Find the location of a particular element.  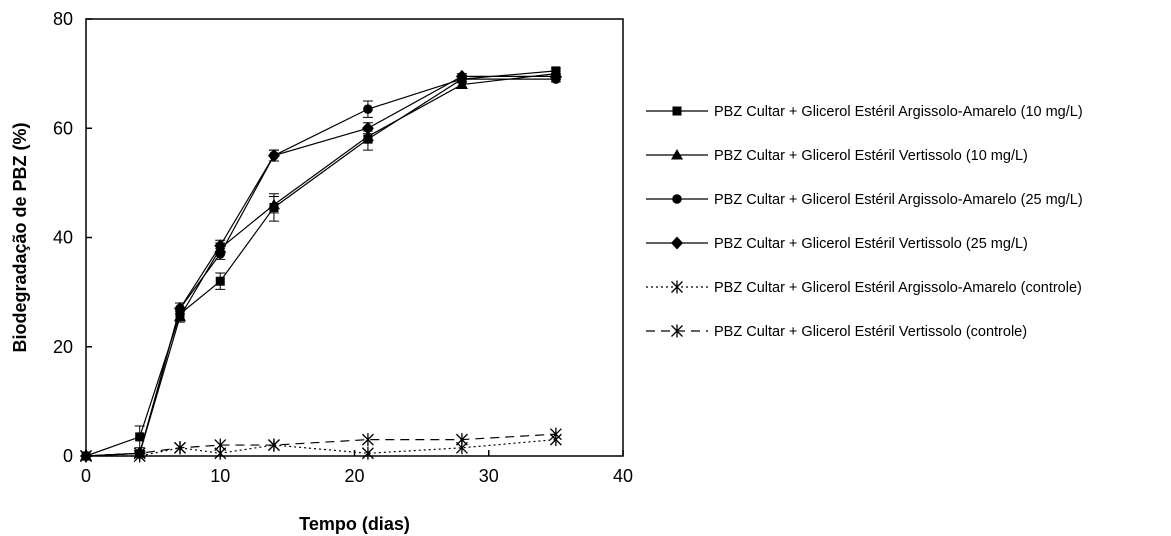

y-tick-label: 20 is located at coordinates (63, 347).